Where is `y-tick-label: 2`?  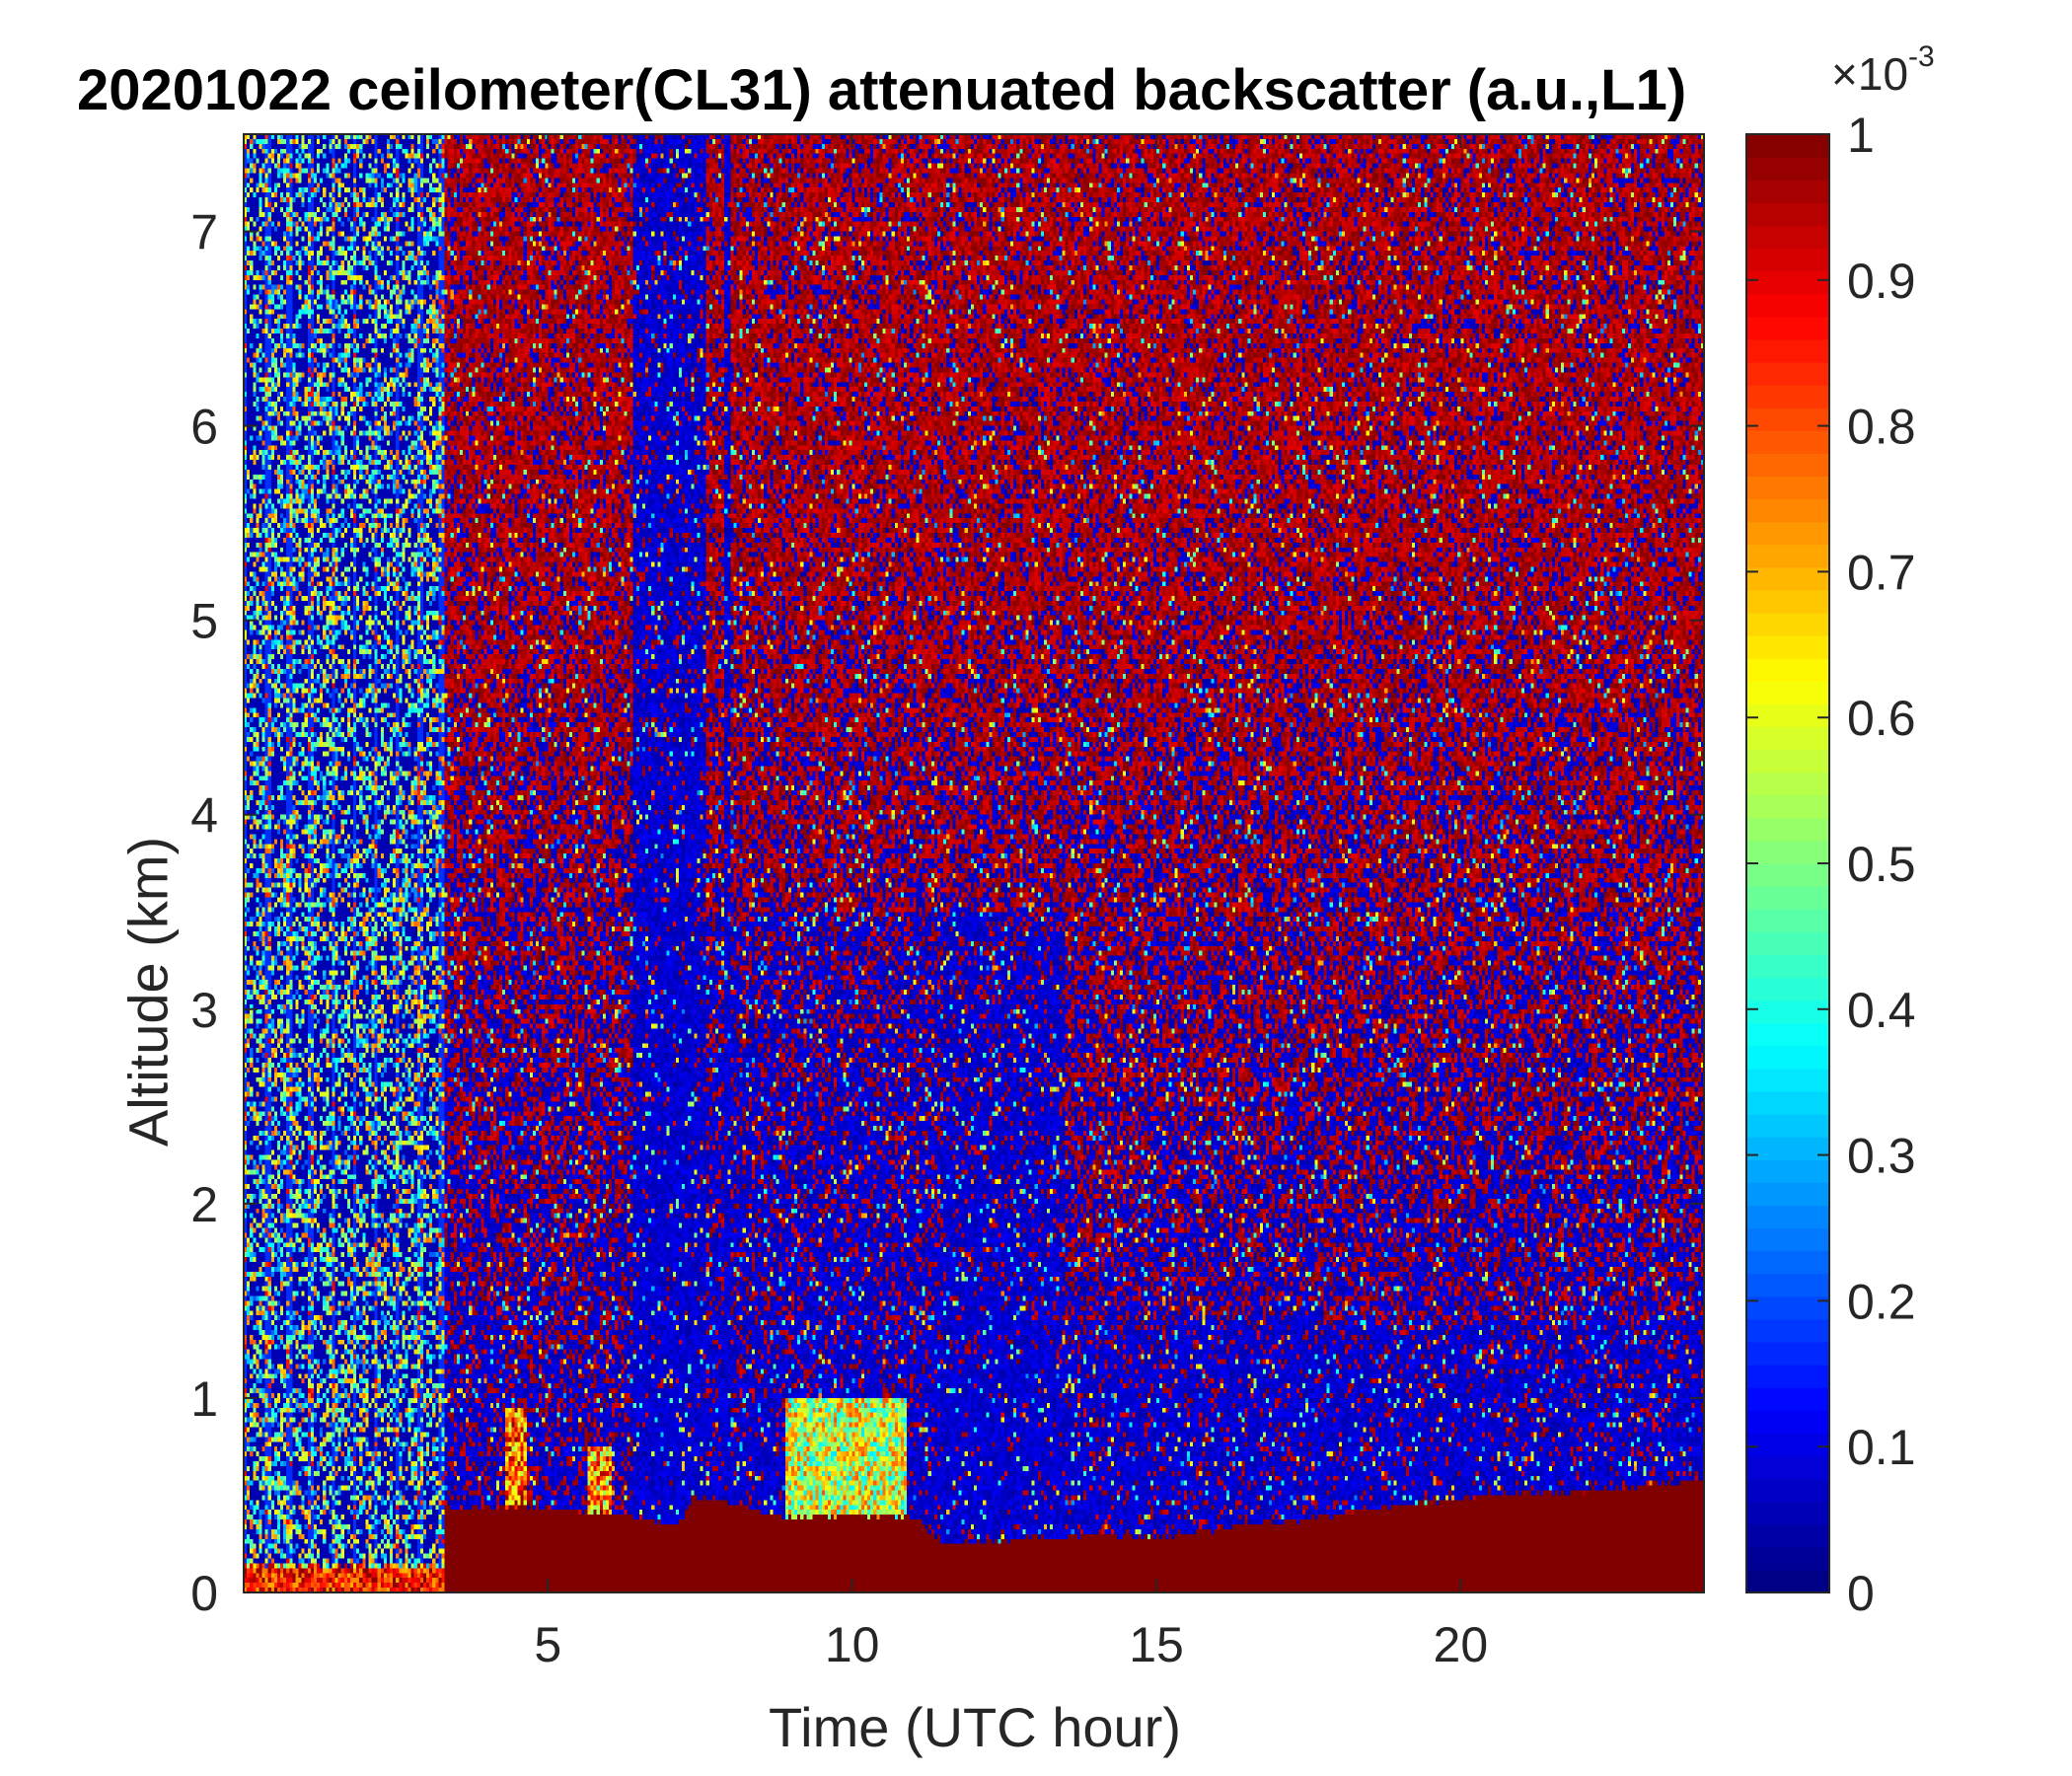
y-tick-label: 2 is located at coordinates (204, 1204).